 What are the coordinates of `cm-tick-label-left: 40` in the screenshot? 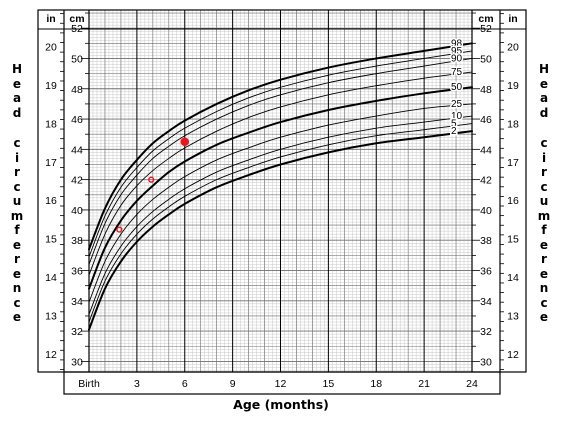 It's located at (77, 211).